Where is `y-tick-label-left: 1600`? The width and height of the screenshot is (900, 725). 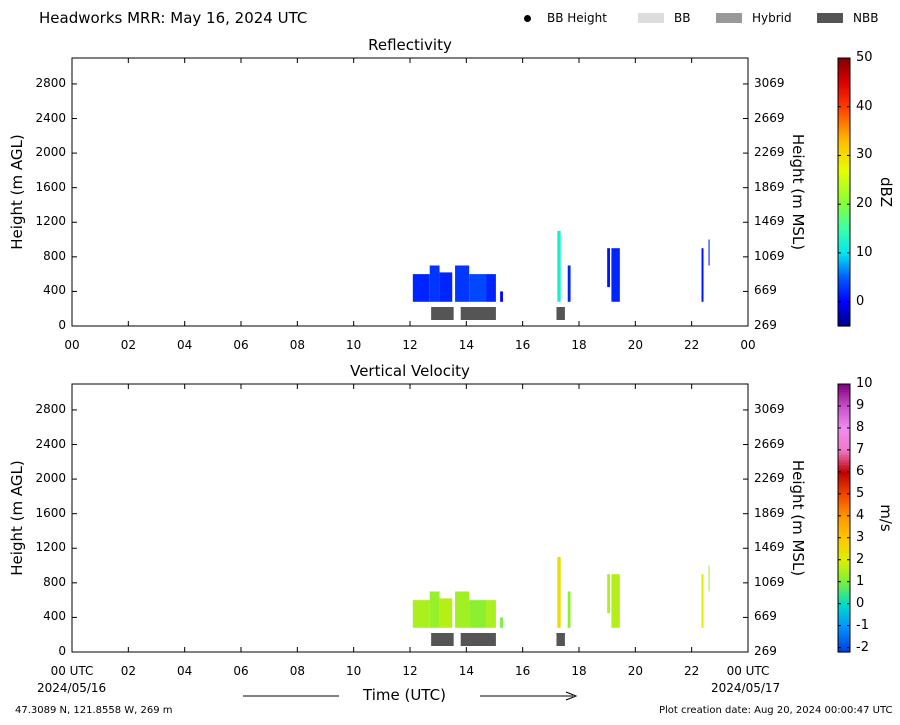 y-tick-label-left: 1600 is located at coordinates (50, 512).